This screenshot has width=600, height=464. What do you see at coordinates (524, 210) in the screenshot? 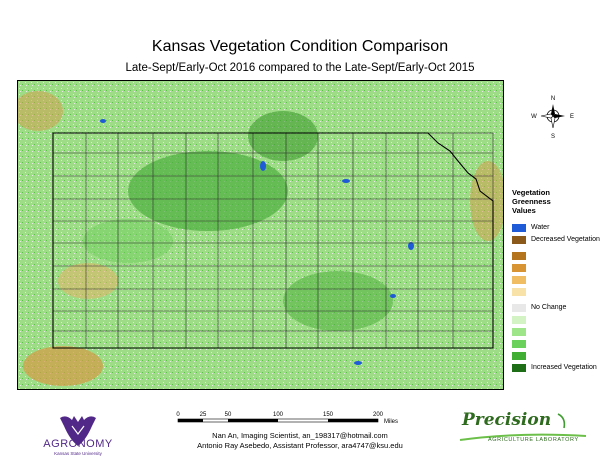
I see `legend-title-line3: Values` at bounding box center [524, 210].